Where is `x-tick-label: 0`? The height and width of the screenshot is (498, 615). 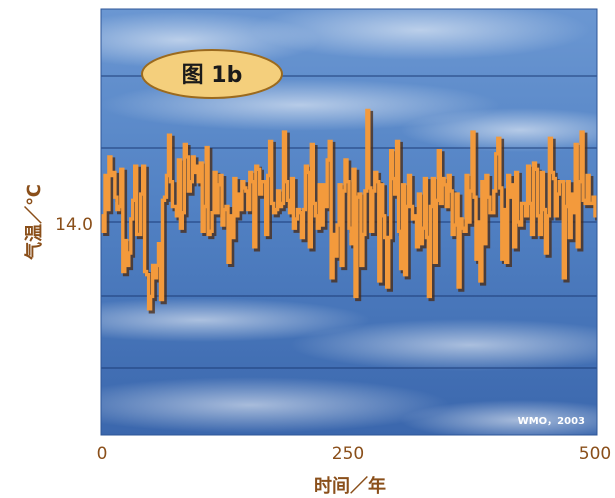 x-tick-label: 0 is located at coordinates (102, 454).